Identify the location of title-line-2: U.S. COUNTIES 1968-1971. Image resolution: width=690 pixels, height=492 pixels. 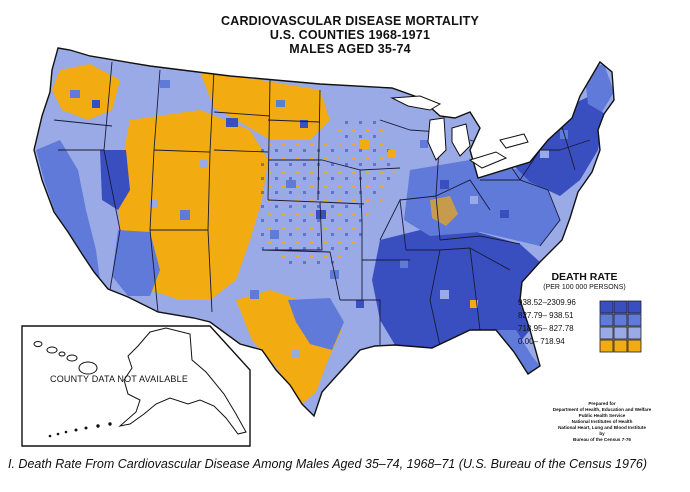
(350, 35).